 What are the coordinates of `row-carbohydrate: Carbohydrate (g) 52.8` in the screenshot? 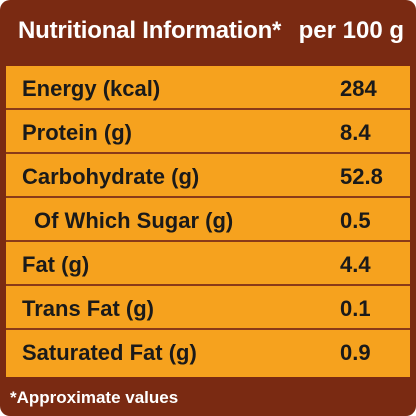 It's located at (208, 176).